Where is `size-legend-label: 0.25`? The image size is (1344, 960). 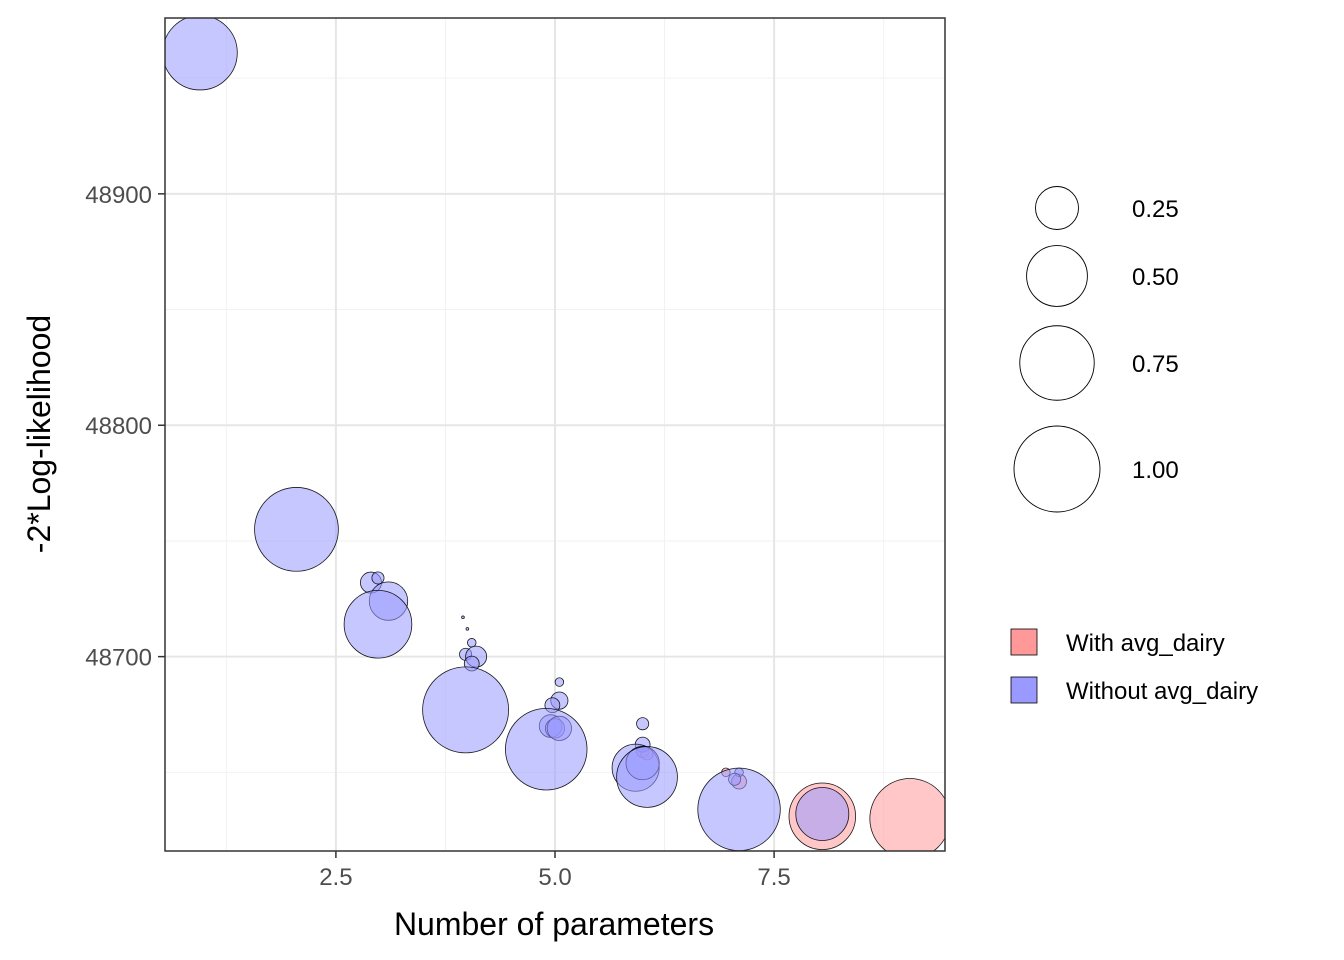
size-legend-label: 0.25 is located at coordinates (1155, 209).